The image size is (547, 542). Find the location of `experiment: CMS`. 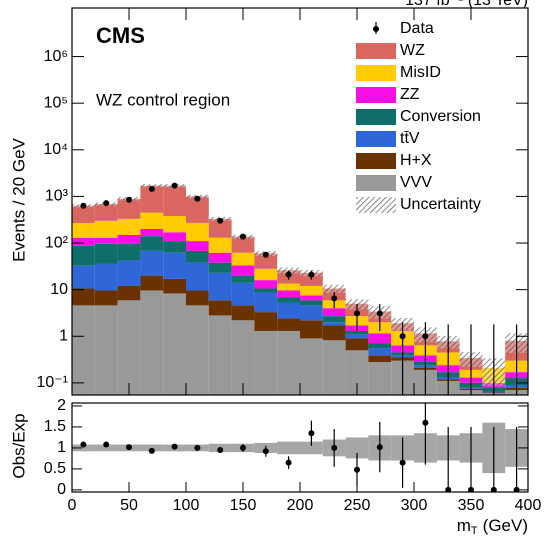

experiment: CMS is located at coordinates (120, 35).